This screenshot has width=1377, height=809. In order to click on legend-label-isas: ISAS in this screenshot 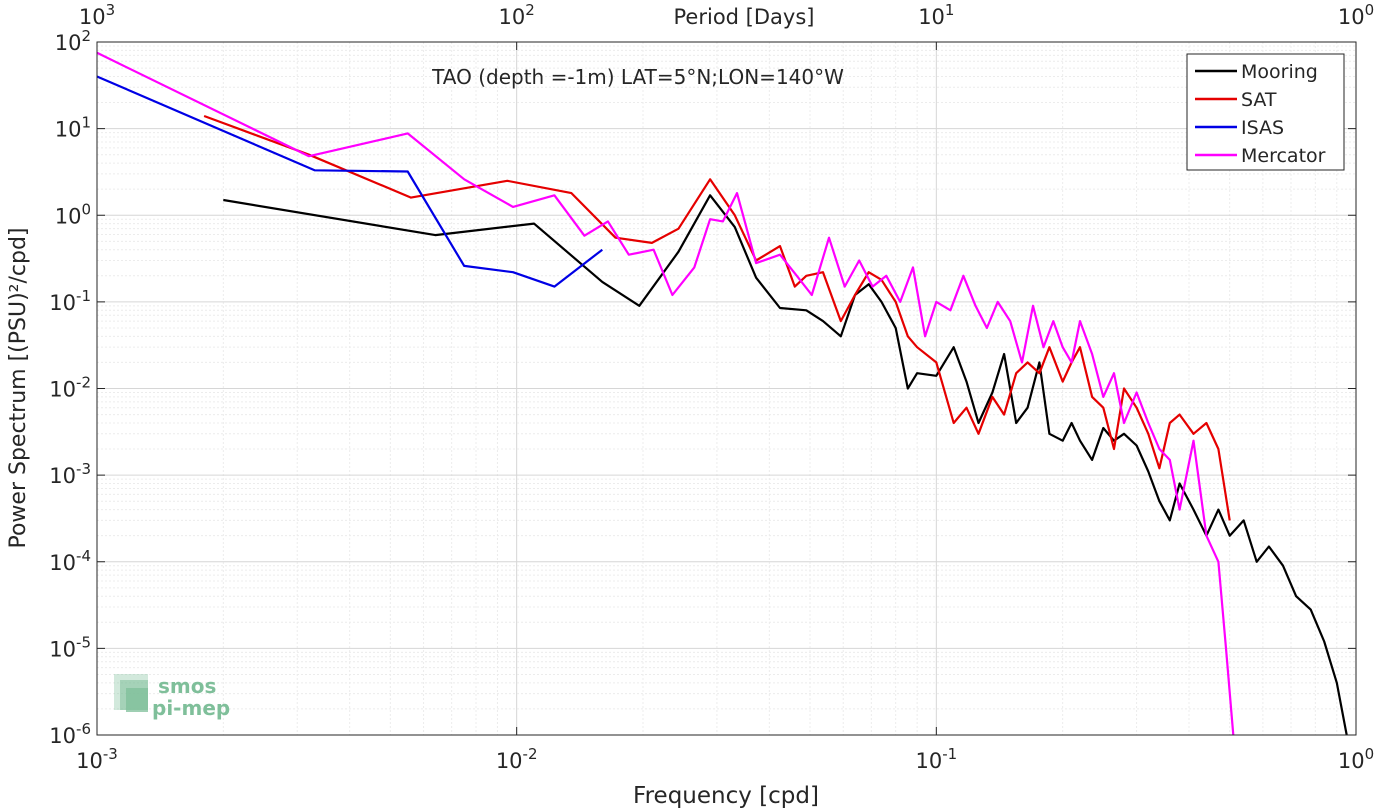, I will do `click(1262, 128)`.